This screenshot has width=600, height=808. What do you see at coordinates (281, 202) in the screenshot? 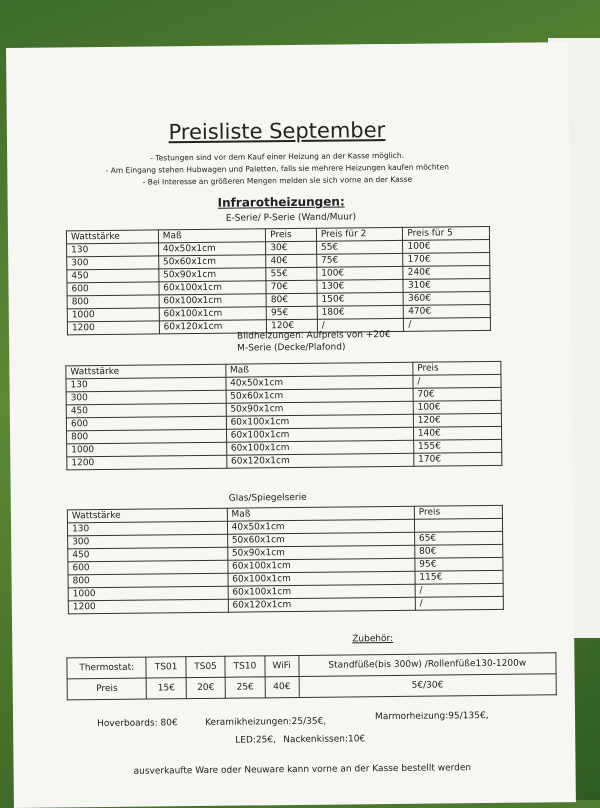
I see `section-heading: Infrarotheizungen:` at bounding box center [281, 202].